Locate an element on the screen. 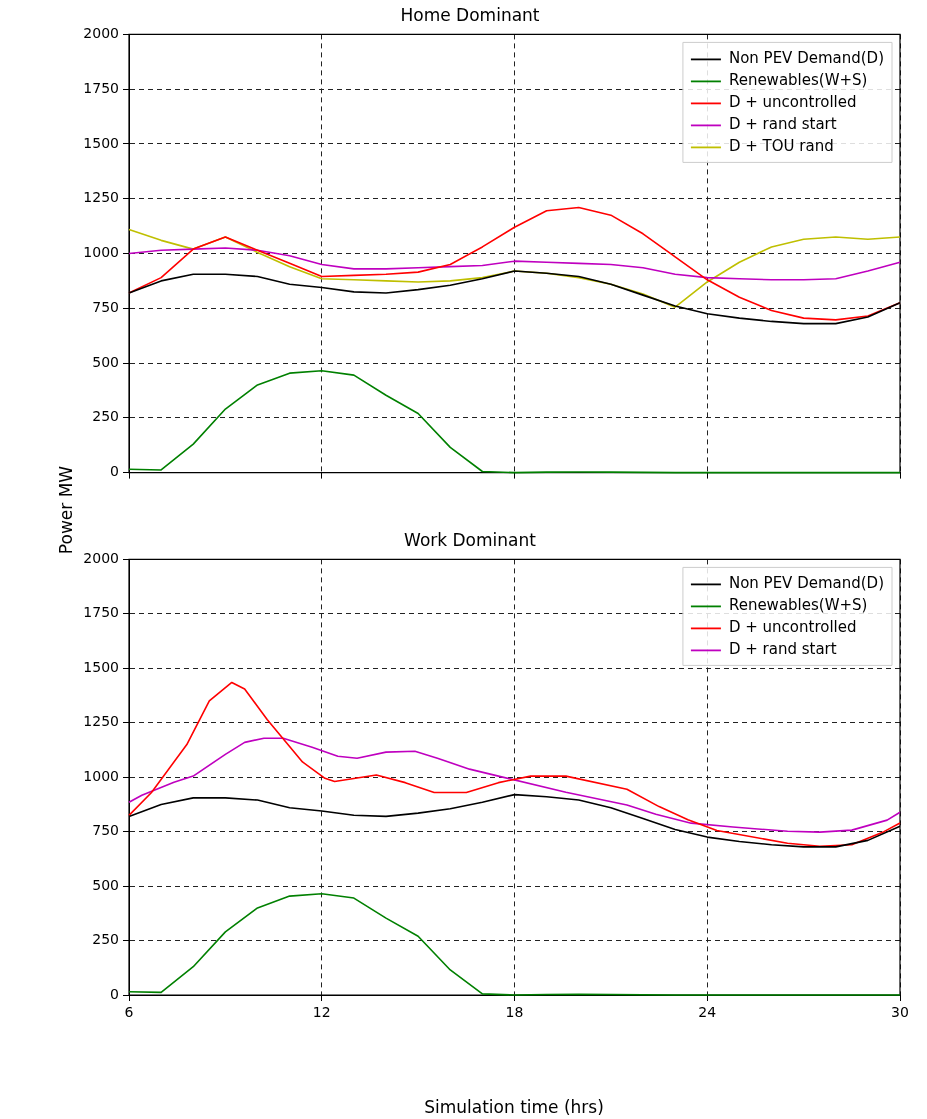  x-tick-label: 18 is located at coordinates (514, 1012).